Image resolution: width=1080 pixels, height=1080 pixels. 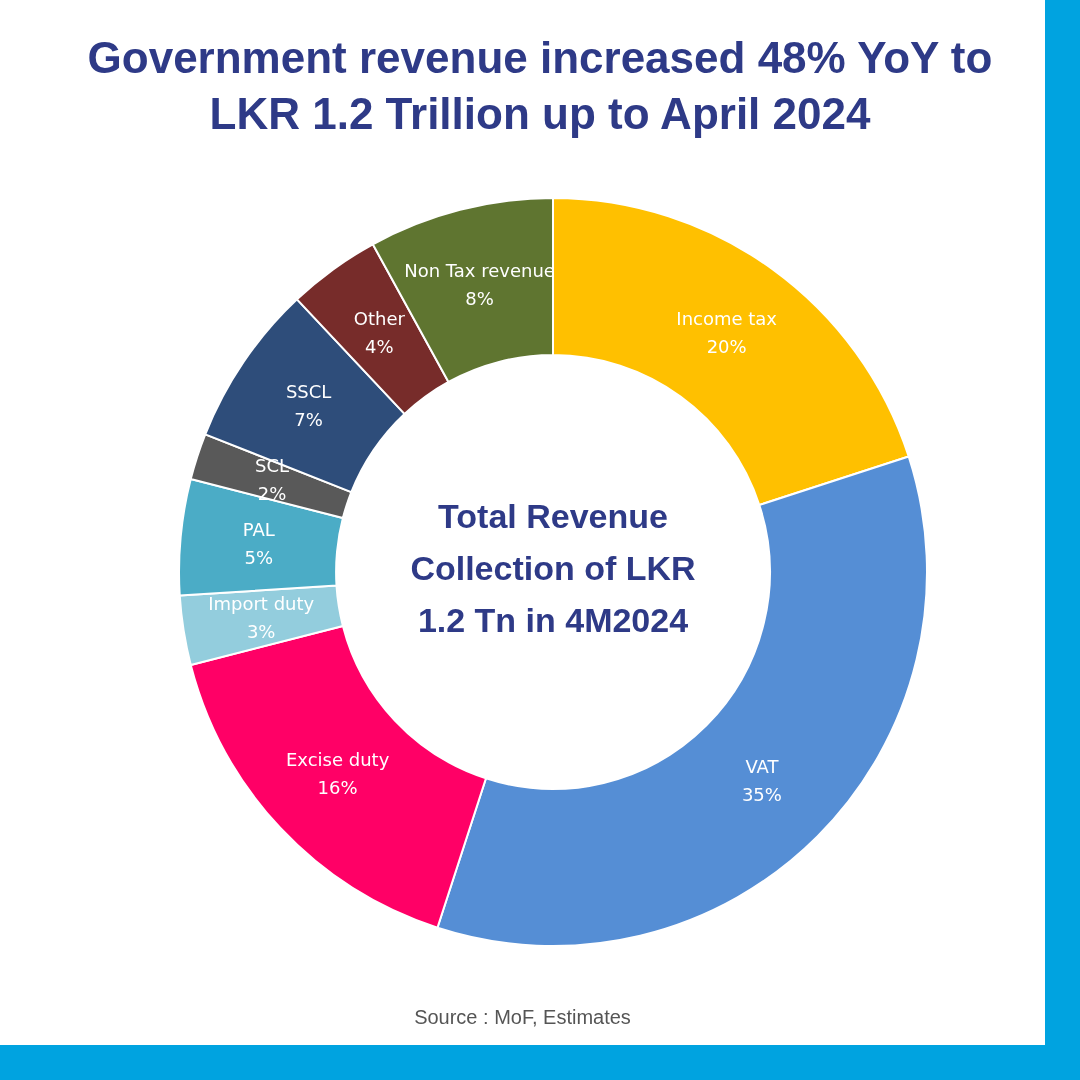 What do you see at coordinates (727, 318) in the screenshot?
I see `slice-label: Income tax` at bounding box center [727, 318].